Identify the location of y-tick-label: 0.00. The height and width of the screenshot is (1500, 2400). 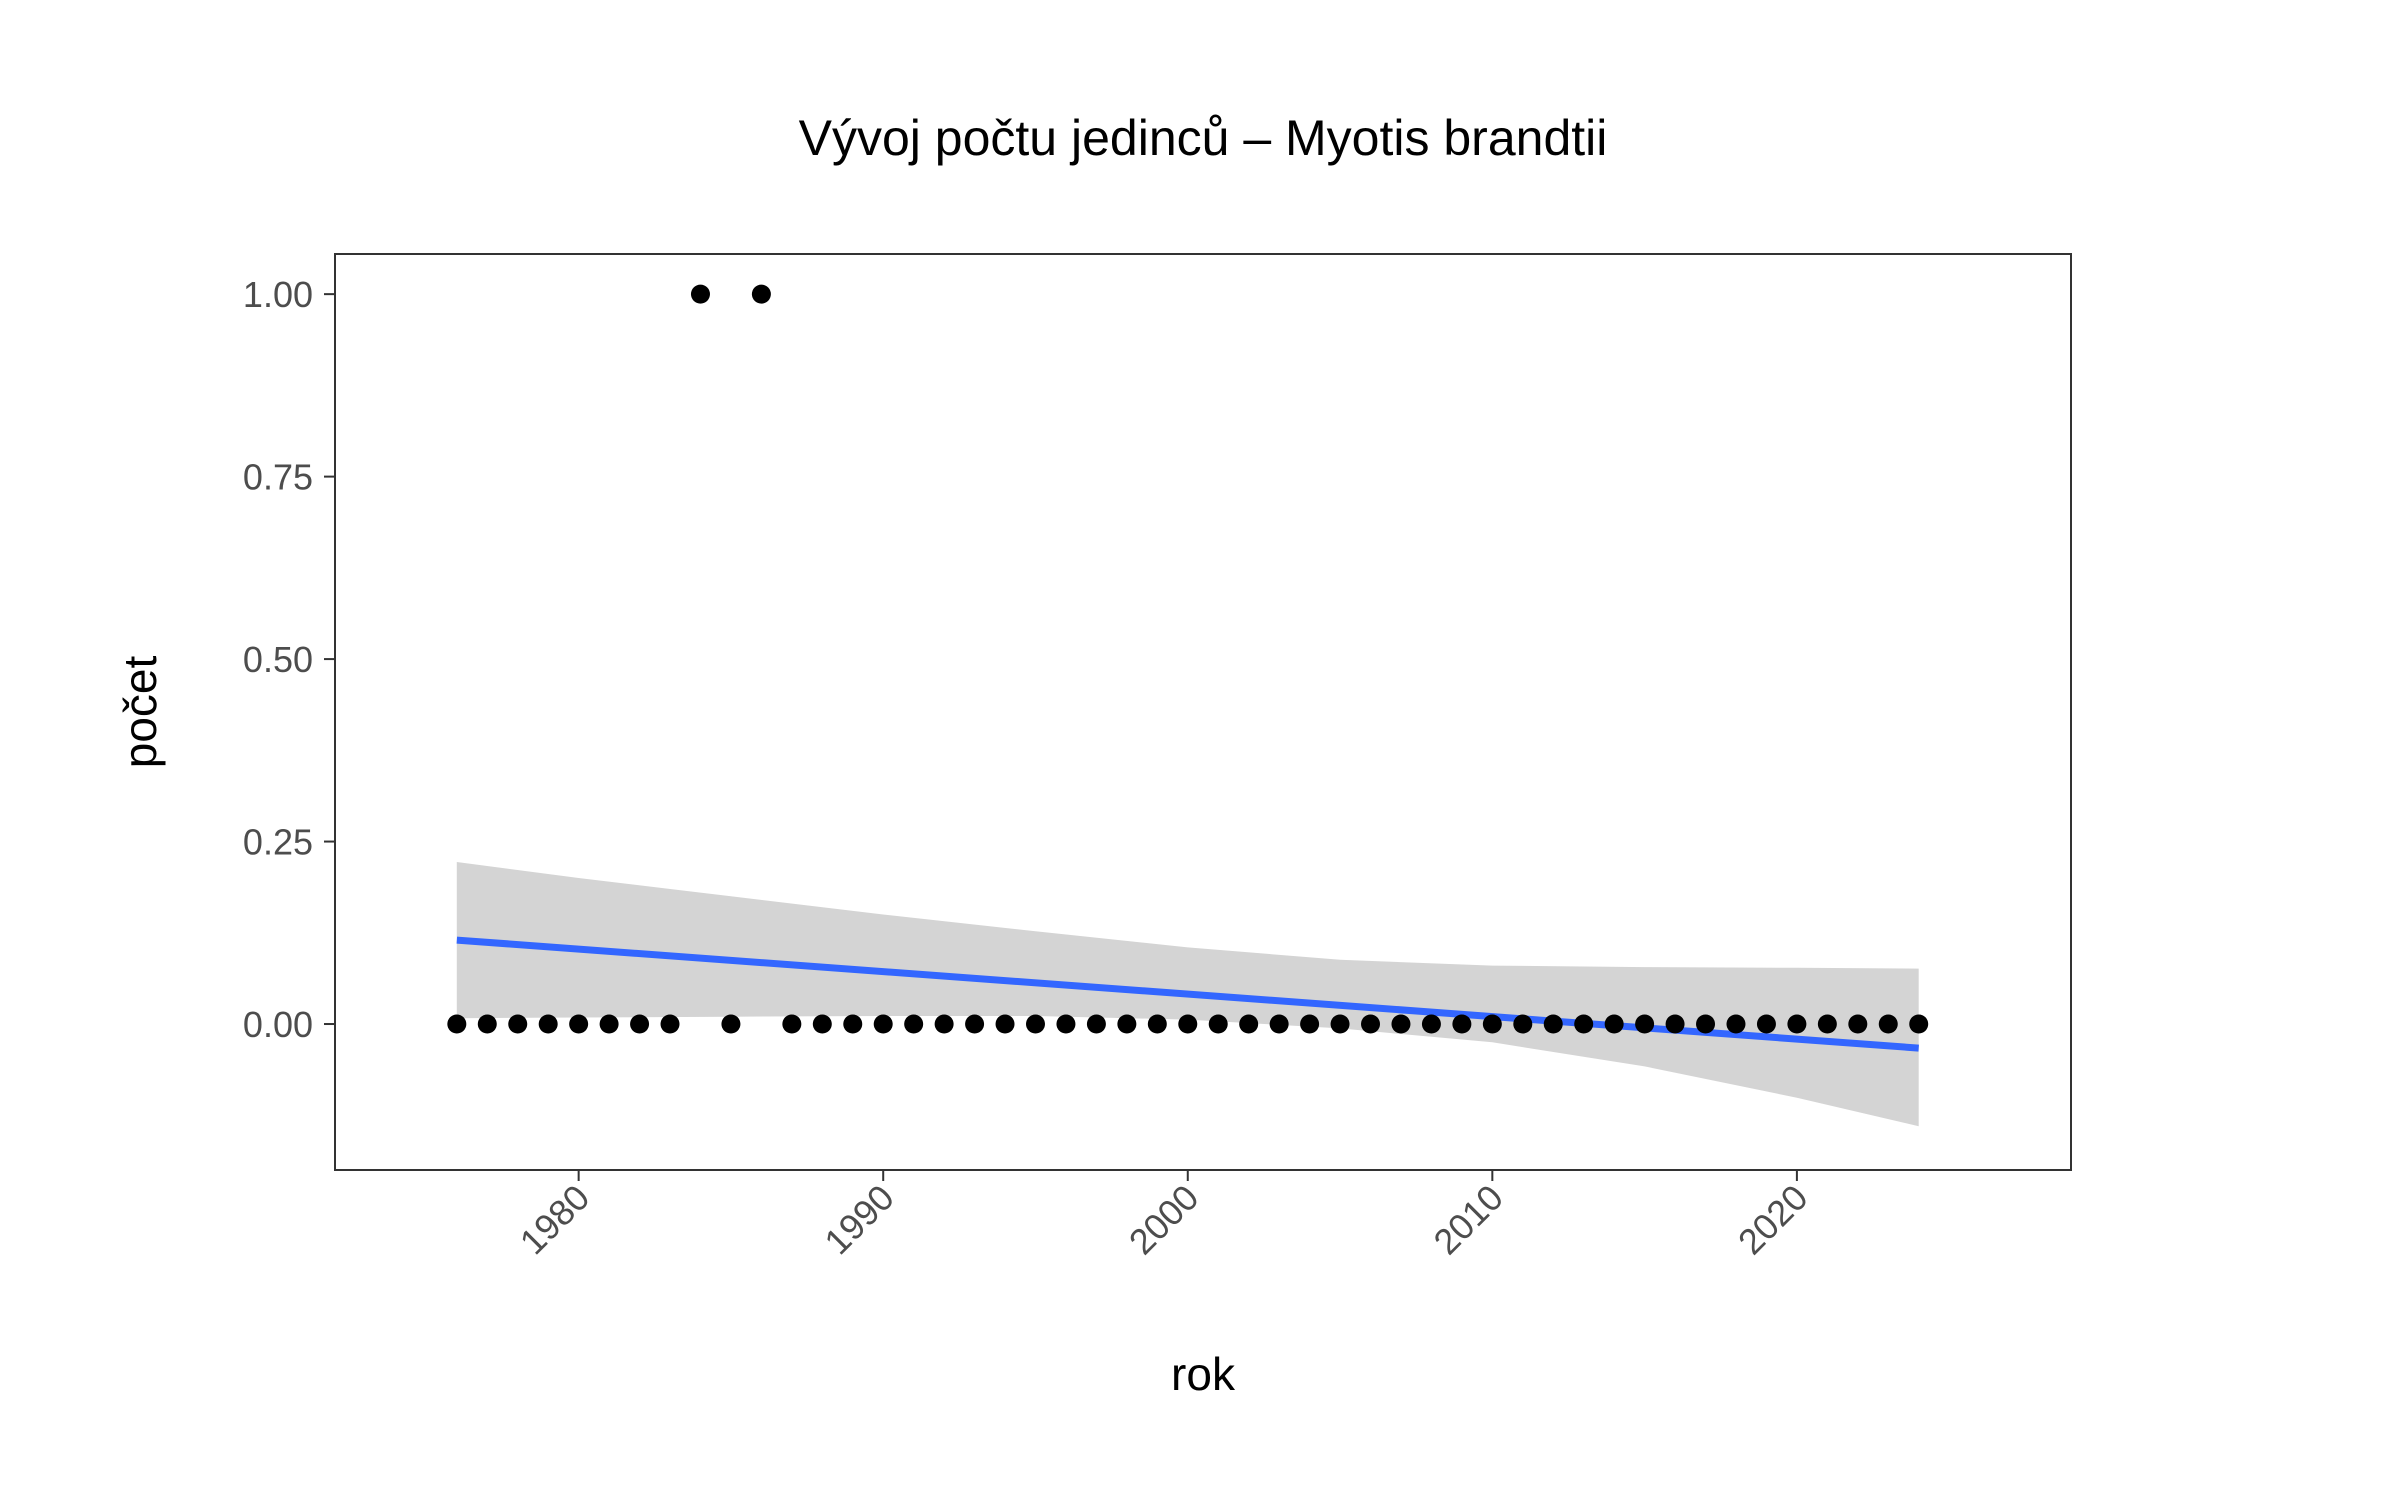
(278, 1024).